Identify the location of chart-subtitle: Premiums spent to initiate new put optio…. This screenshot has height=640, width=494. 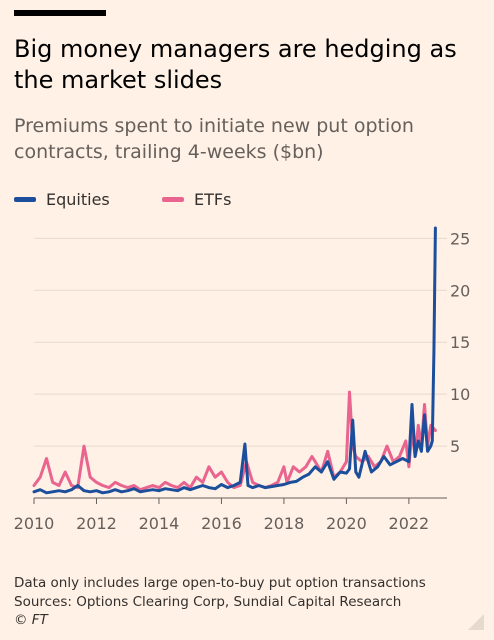
(214, 139).